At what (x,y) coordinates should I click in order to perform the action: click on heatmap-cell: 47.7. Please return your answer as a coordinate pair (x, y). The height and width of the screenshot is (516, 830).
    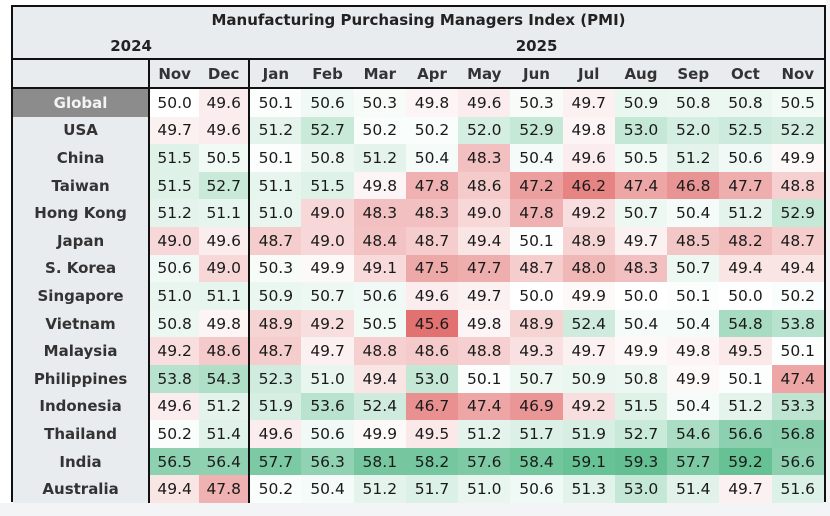
    Looking at the image, I should click on (745, 185).